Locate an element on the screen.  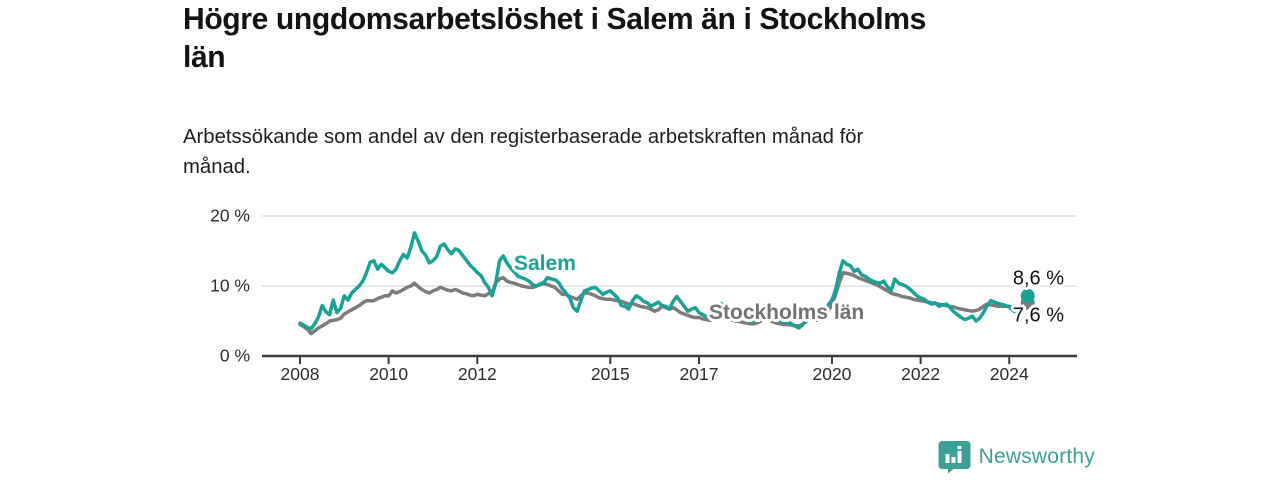
x-tick-label: 2022 is located at coordinates (921, 374).